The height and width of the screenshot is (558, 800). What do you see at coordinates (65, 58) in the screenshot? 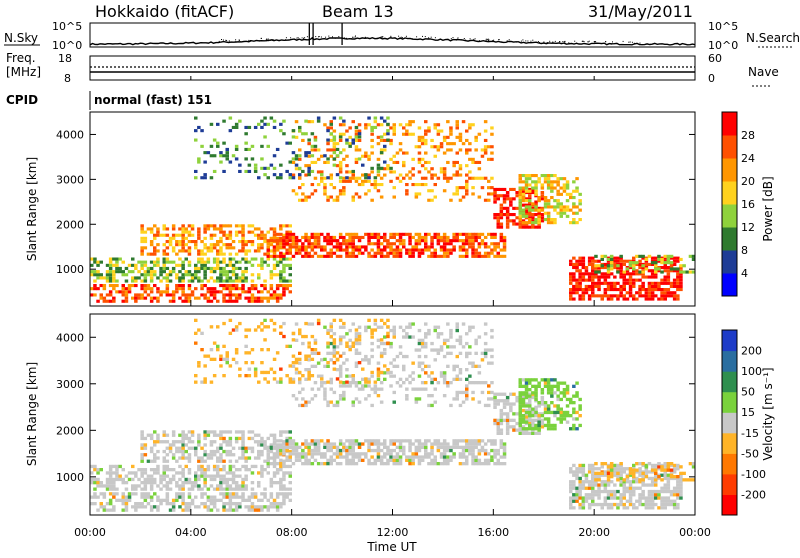
I see `freq-left-tick-top: 18` at bounding box center [65, 58].